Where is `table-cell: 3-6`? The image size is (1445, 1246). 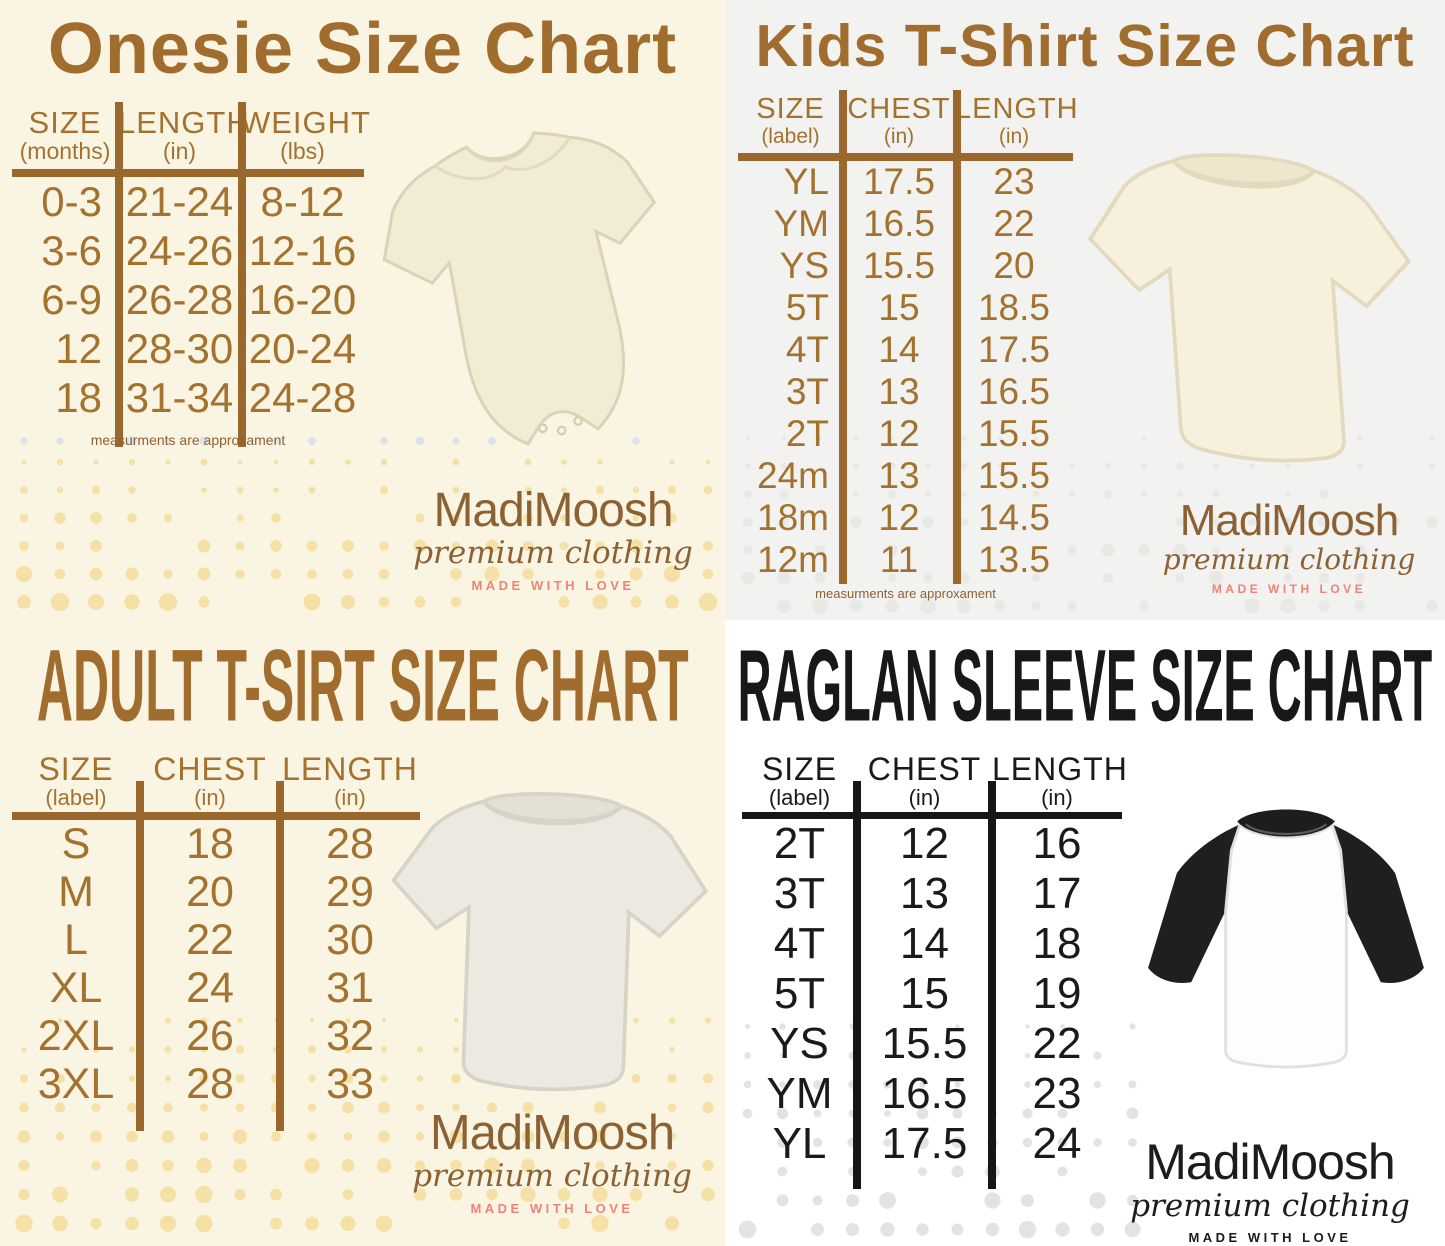
table-cell: 3-6 is located at coordinates (71, 250).